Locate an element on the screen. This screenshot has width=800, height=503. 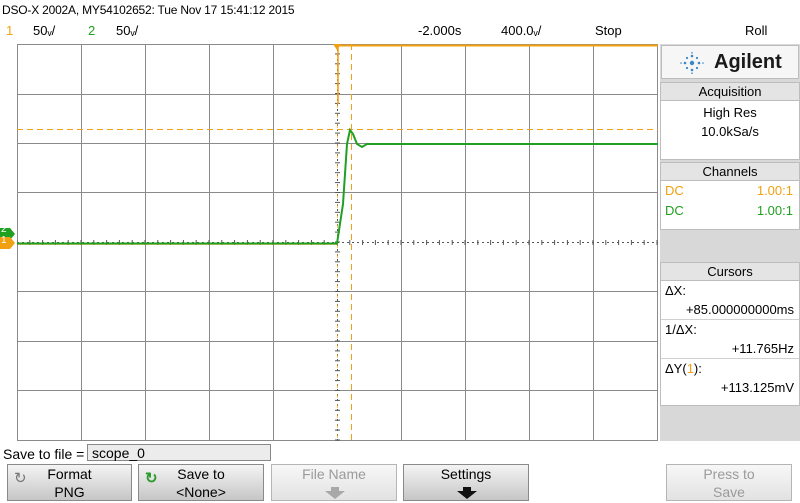
agilent-logo: Agilent is located at coordinates (730, 62).